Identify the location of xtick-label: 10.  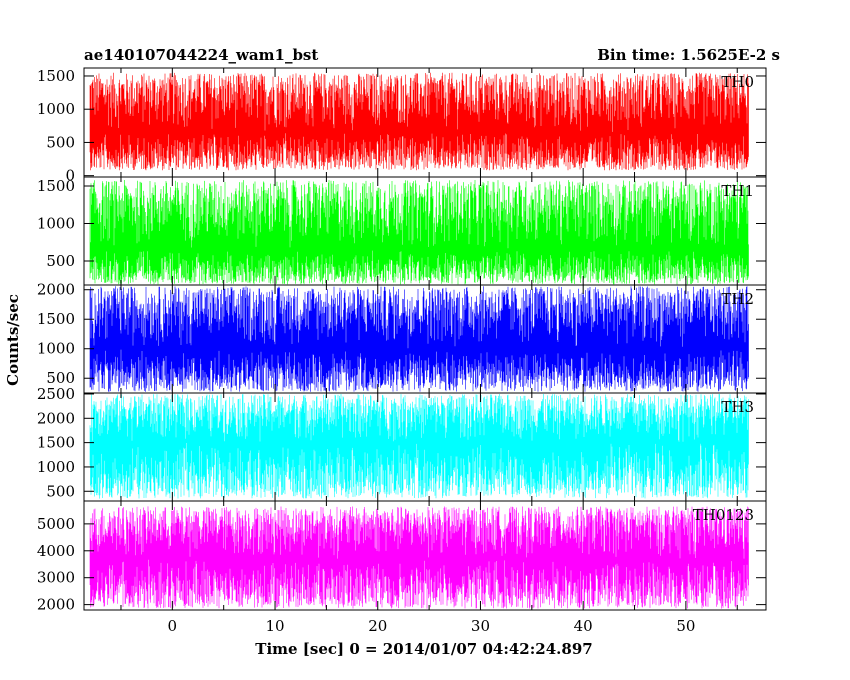
(274, 626).